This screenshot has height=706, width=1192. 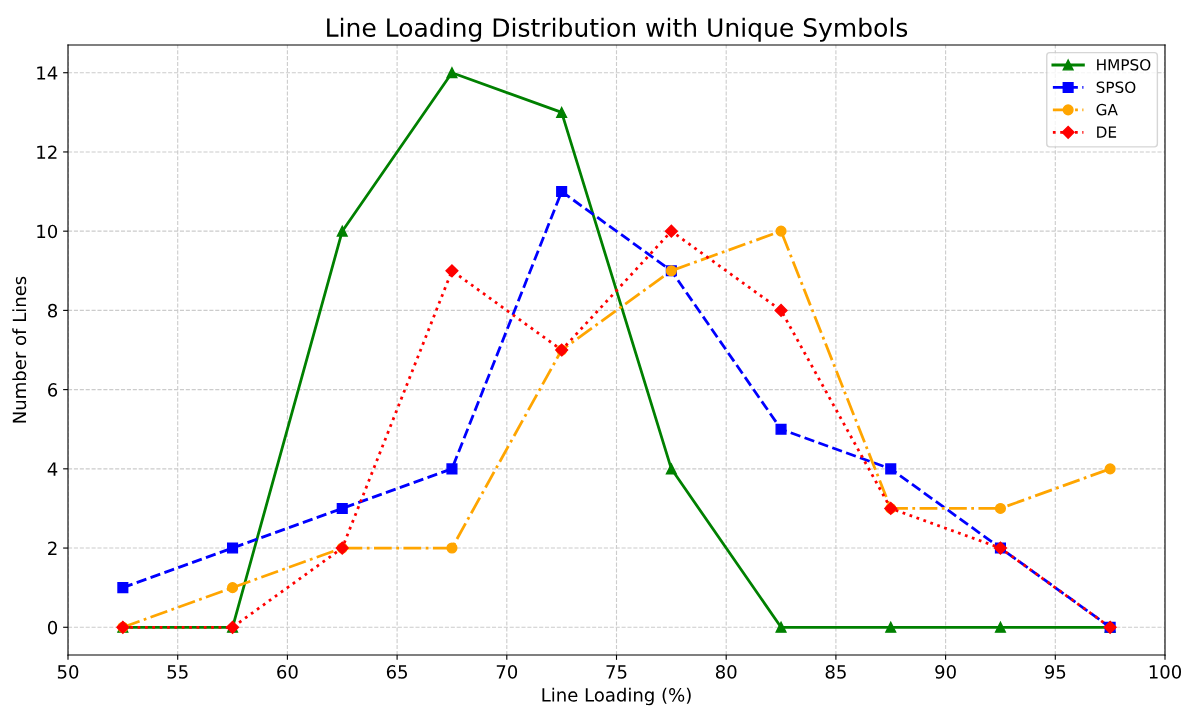 What do you see at coordinates (835, 672) in the screenshot?
I see `x-tick-label: 85` at bounding box center [835, 672].